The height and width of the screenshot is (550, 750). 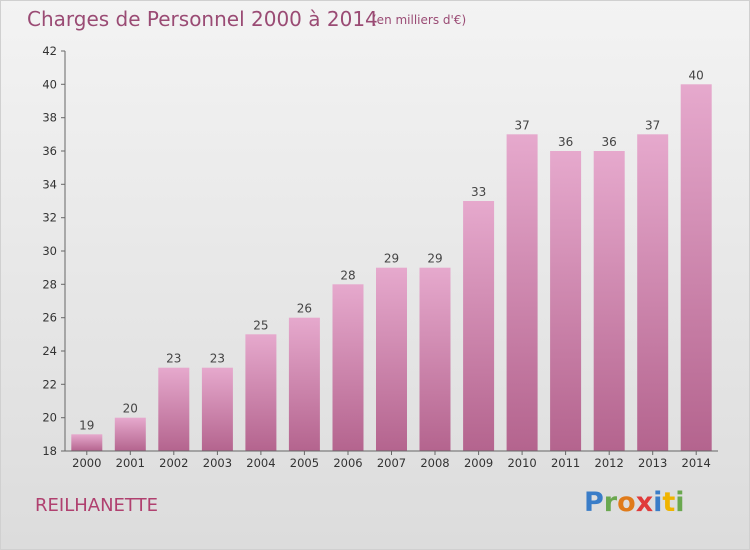 I want to click on y-tick-label-32: 32, so click(x=49, y=218).